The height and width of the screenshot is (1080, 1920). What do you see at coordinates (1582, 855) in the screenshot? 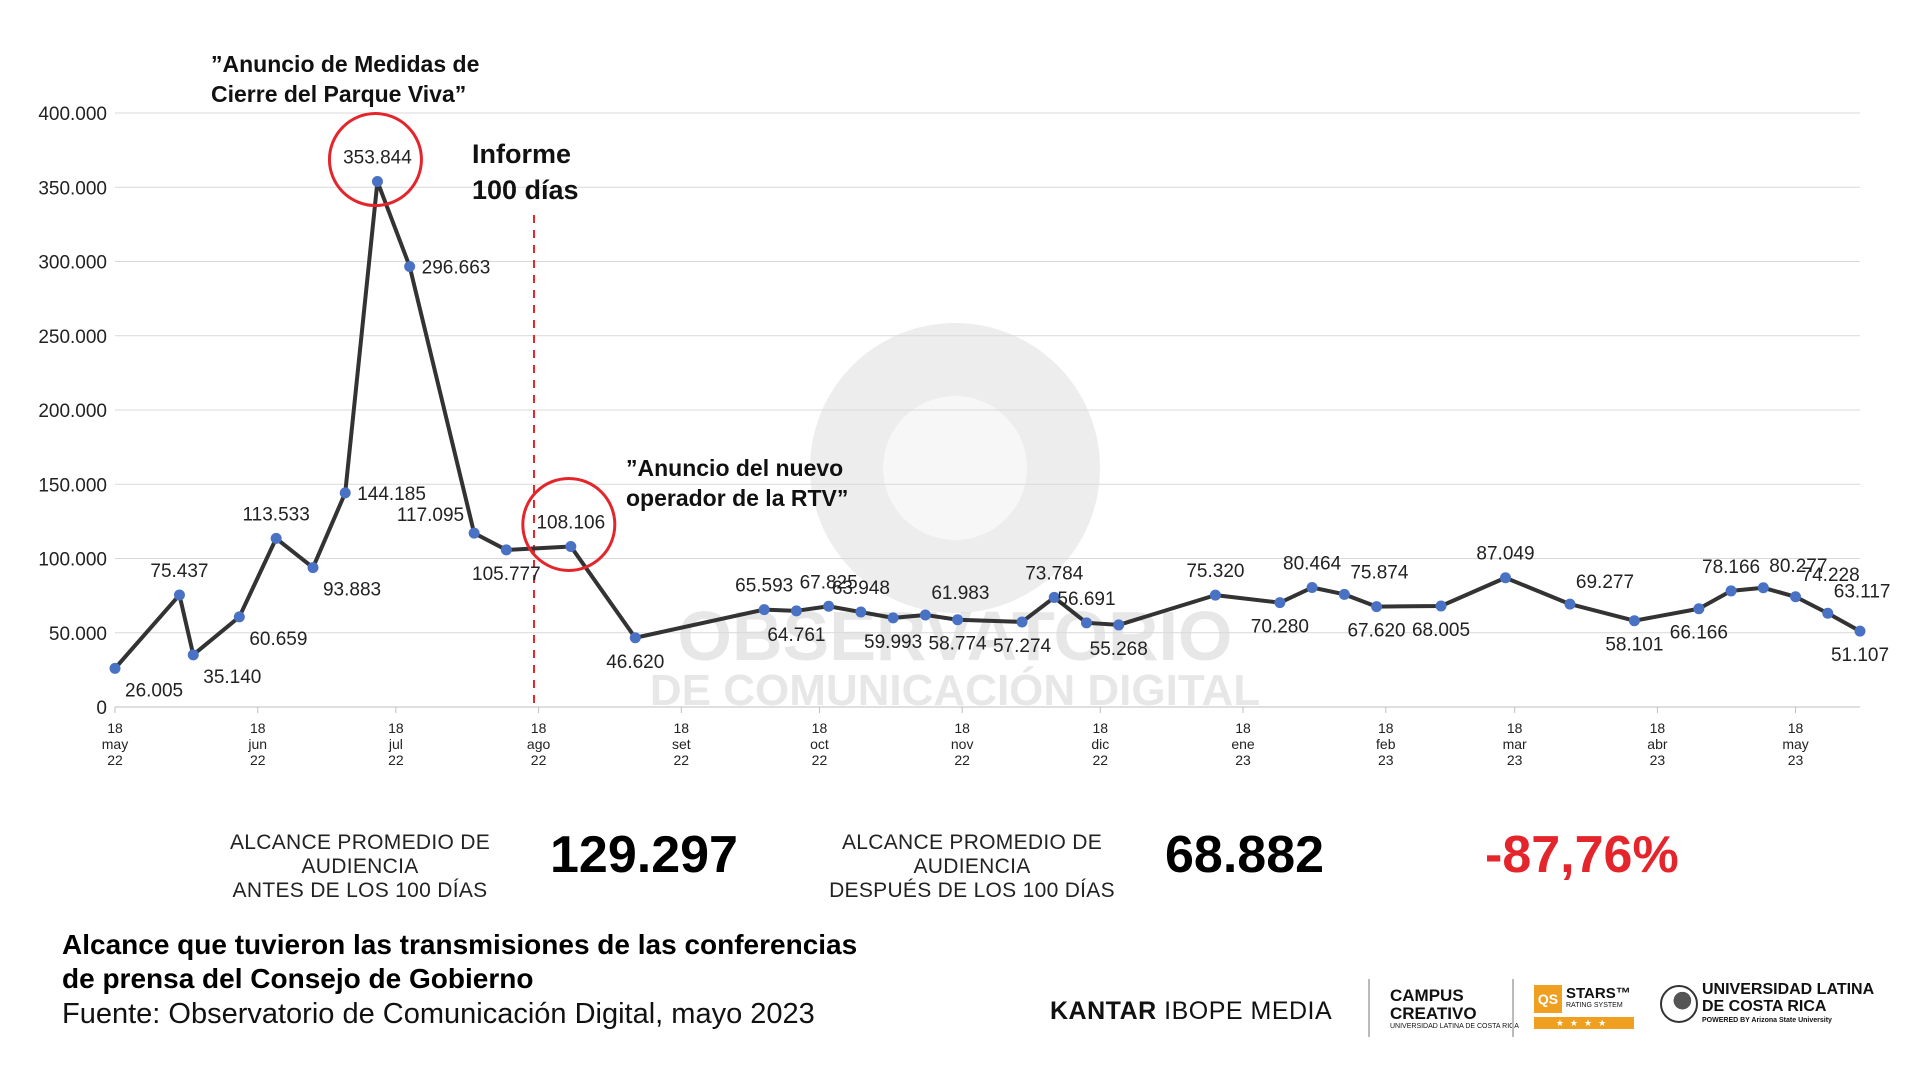
I see `change-value: -87,76%` at bounding box center [1582, 855].